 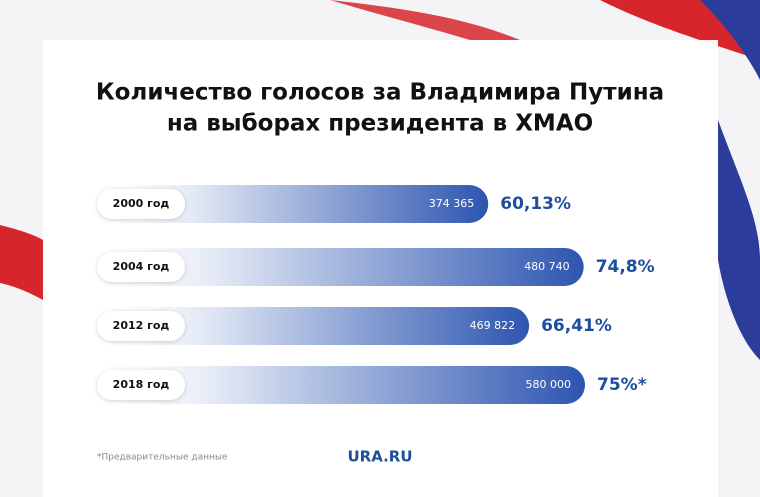 I want to click on chart-title: на выборах президента в ХМАО, so click(x=380, y=124).